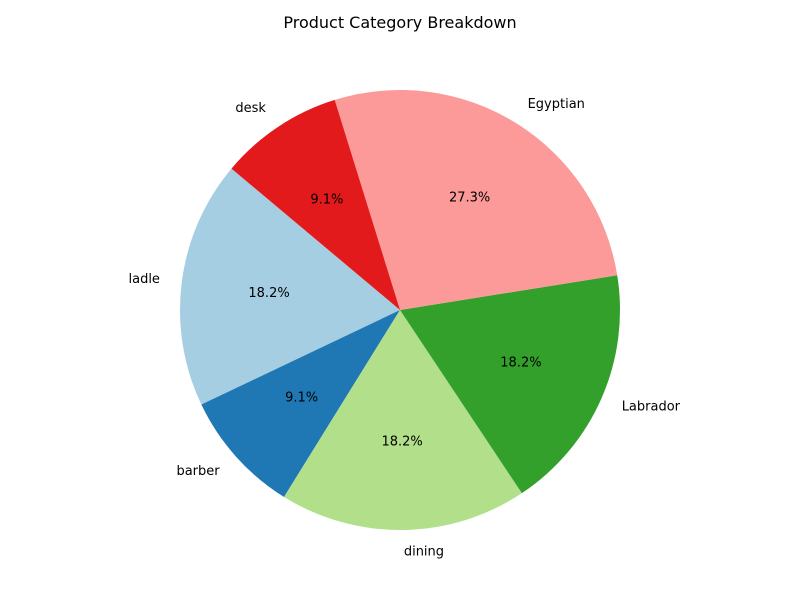  Describe the element at coordinates (556, 104) in the screenshot. I see `slice-label-egyptian: Egyptian` at that location.